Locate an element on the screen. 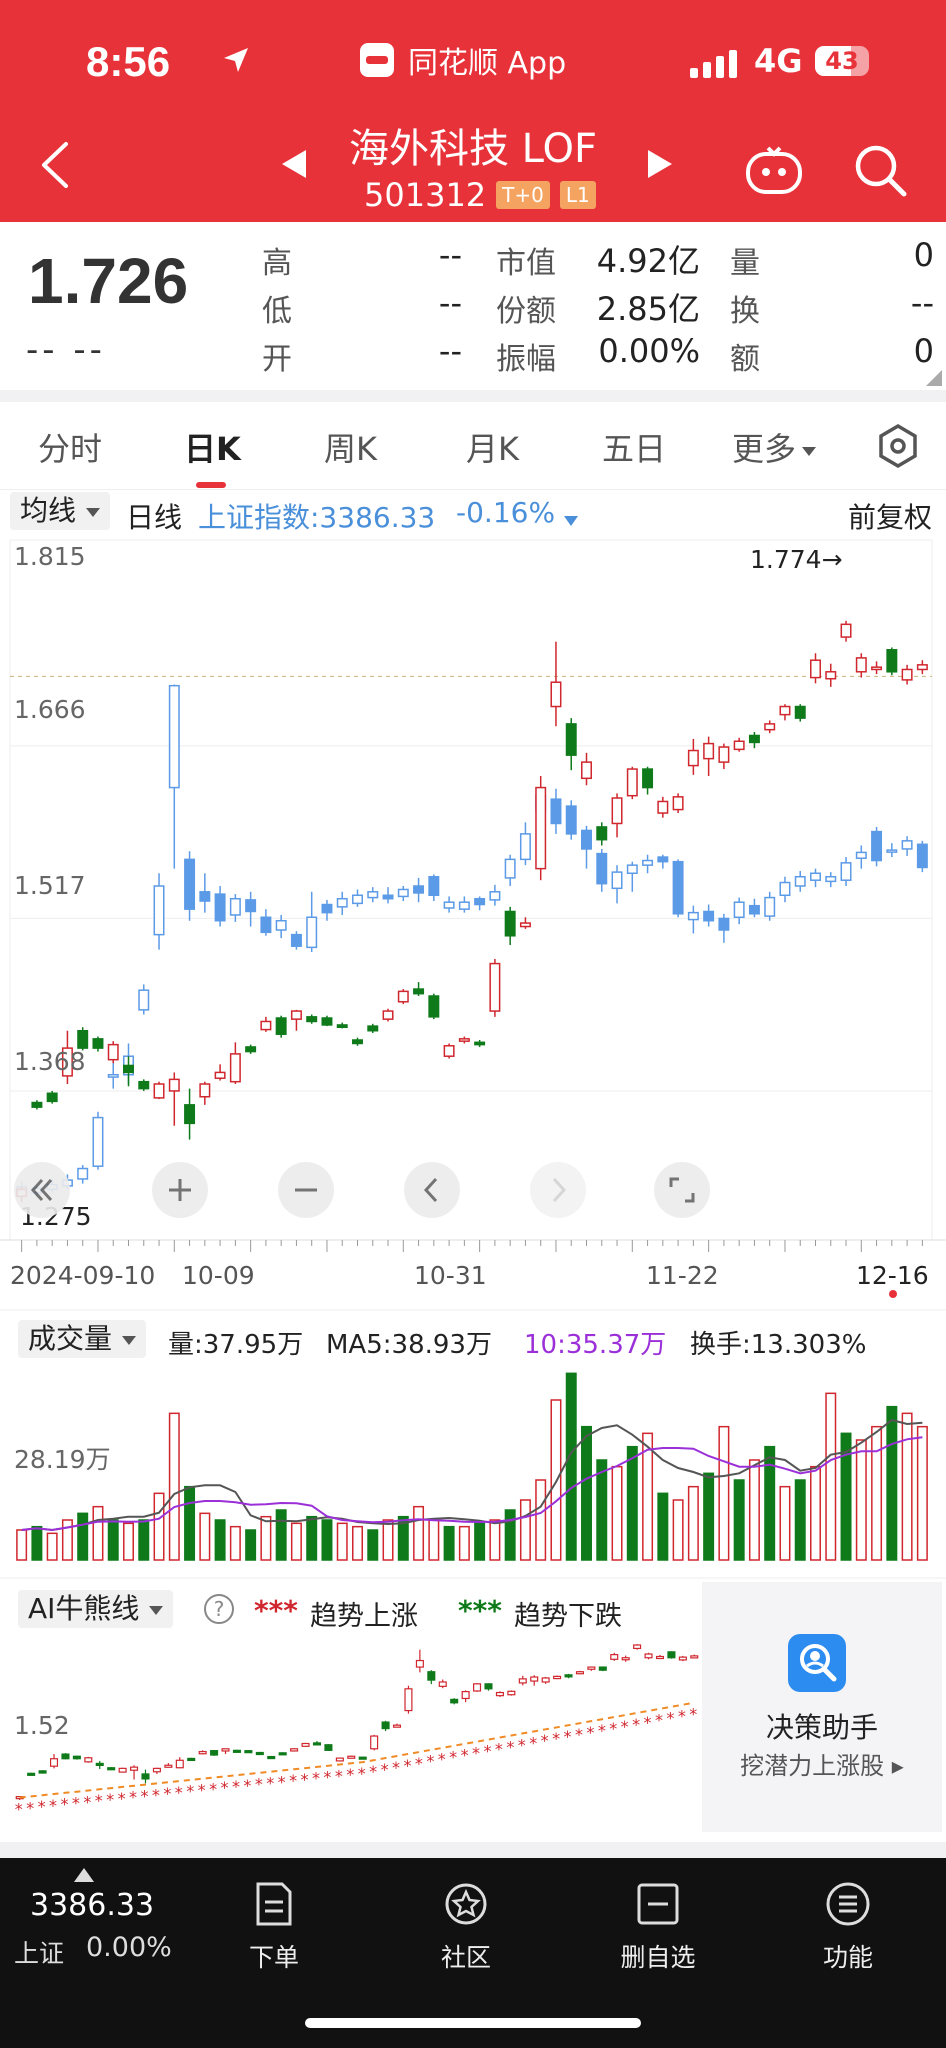  next-stock-icon is located at coordinates (660, 166).